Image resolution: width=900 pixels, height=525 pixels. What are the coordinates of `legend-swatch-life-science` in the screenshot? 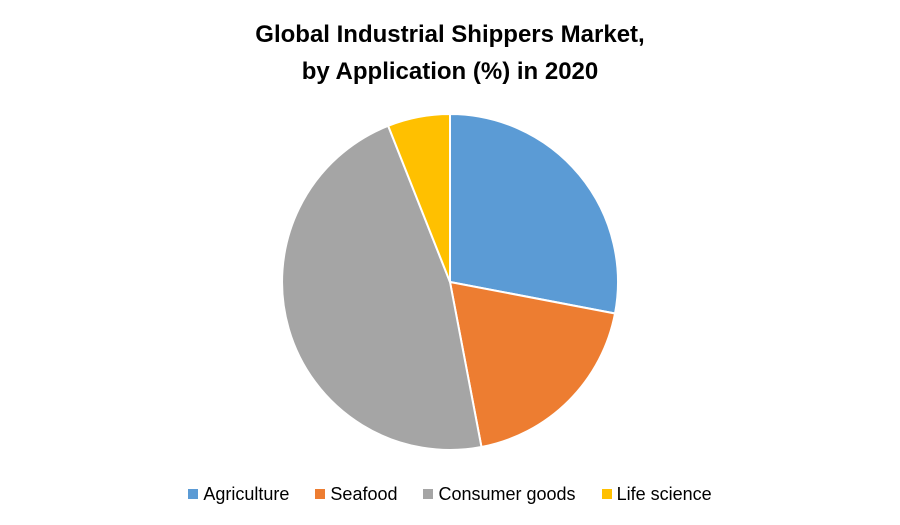 It's located at (606, 494).